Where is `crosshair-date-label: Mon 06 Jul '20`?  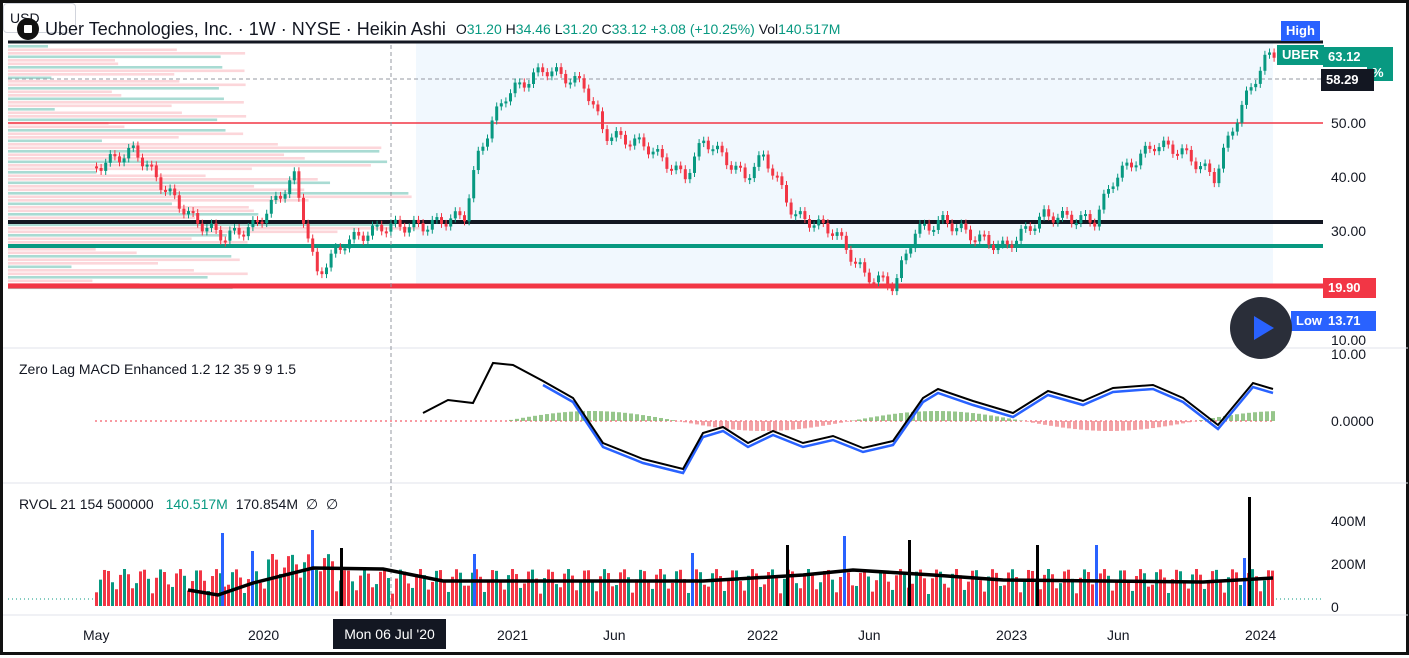
crosshair-date-label: Mon 06 Jul '20 is located at coordinates (389, 634).